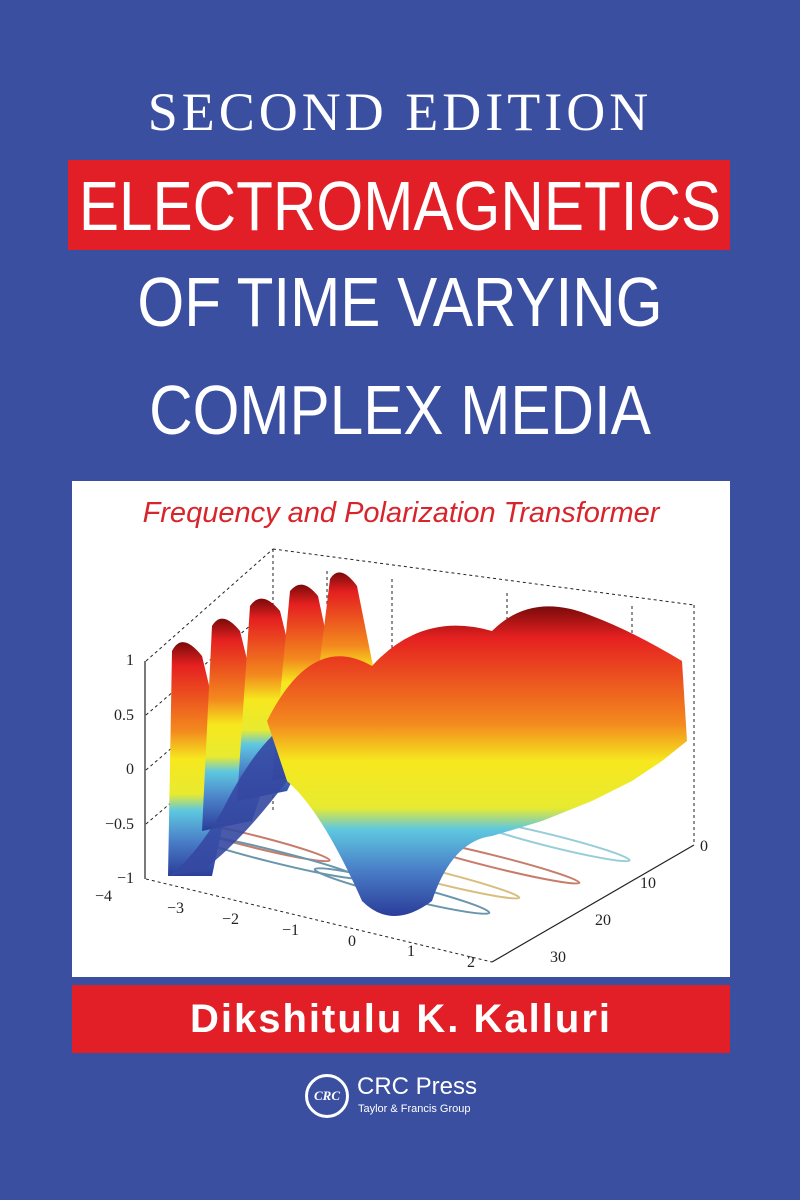 The height and width of the screenshot is (1200, 800). What do you see at coordinates (558, 957) in the screenshot?
I see `y-tick: 30` at bounding box center [558, 957].